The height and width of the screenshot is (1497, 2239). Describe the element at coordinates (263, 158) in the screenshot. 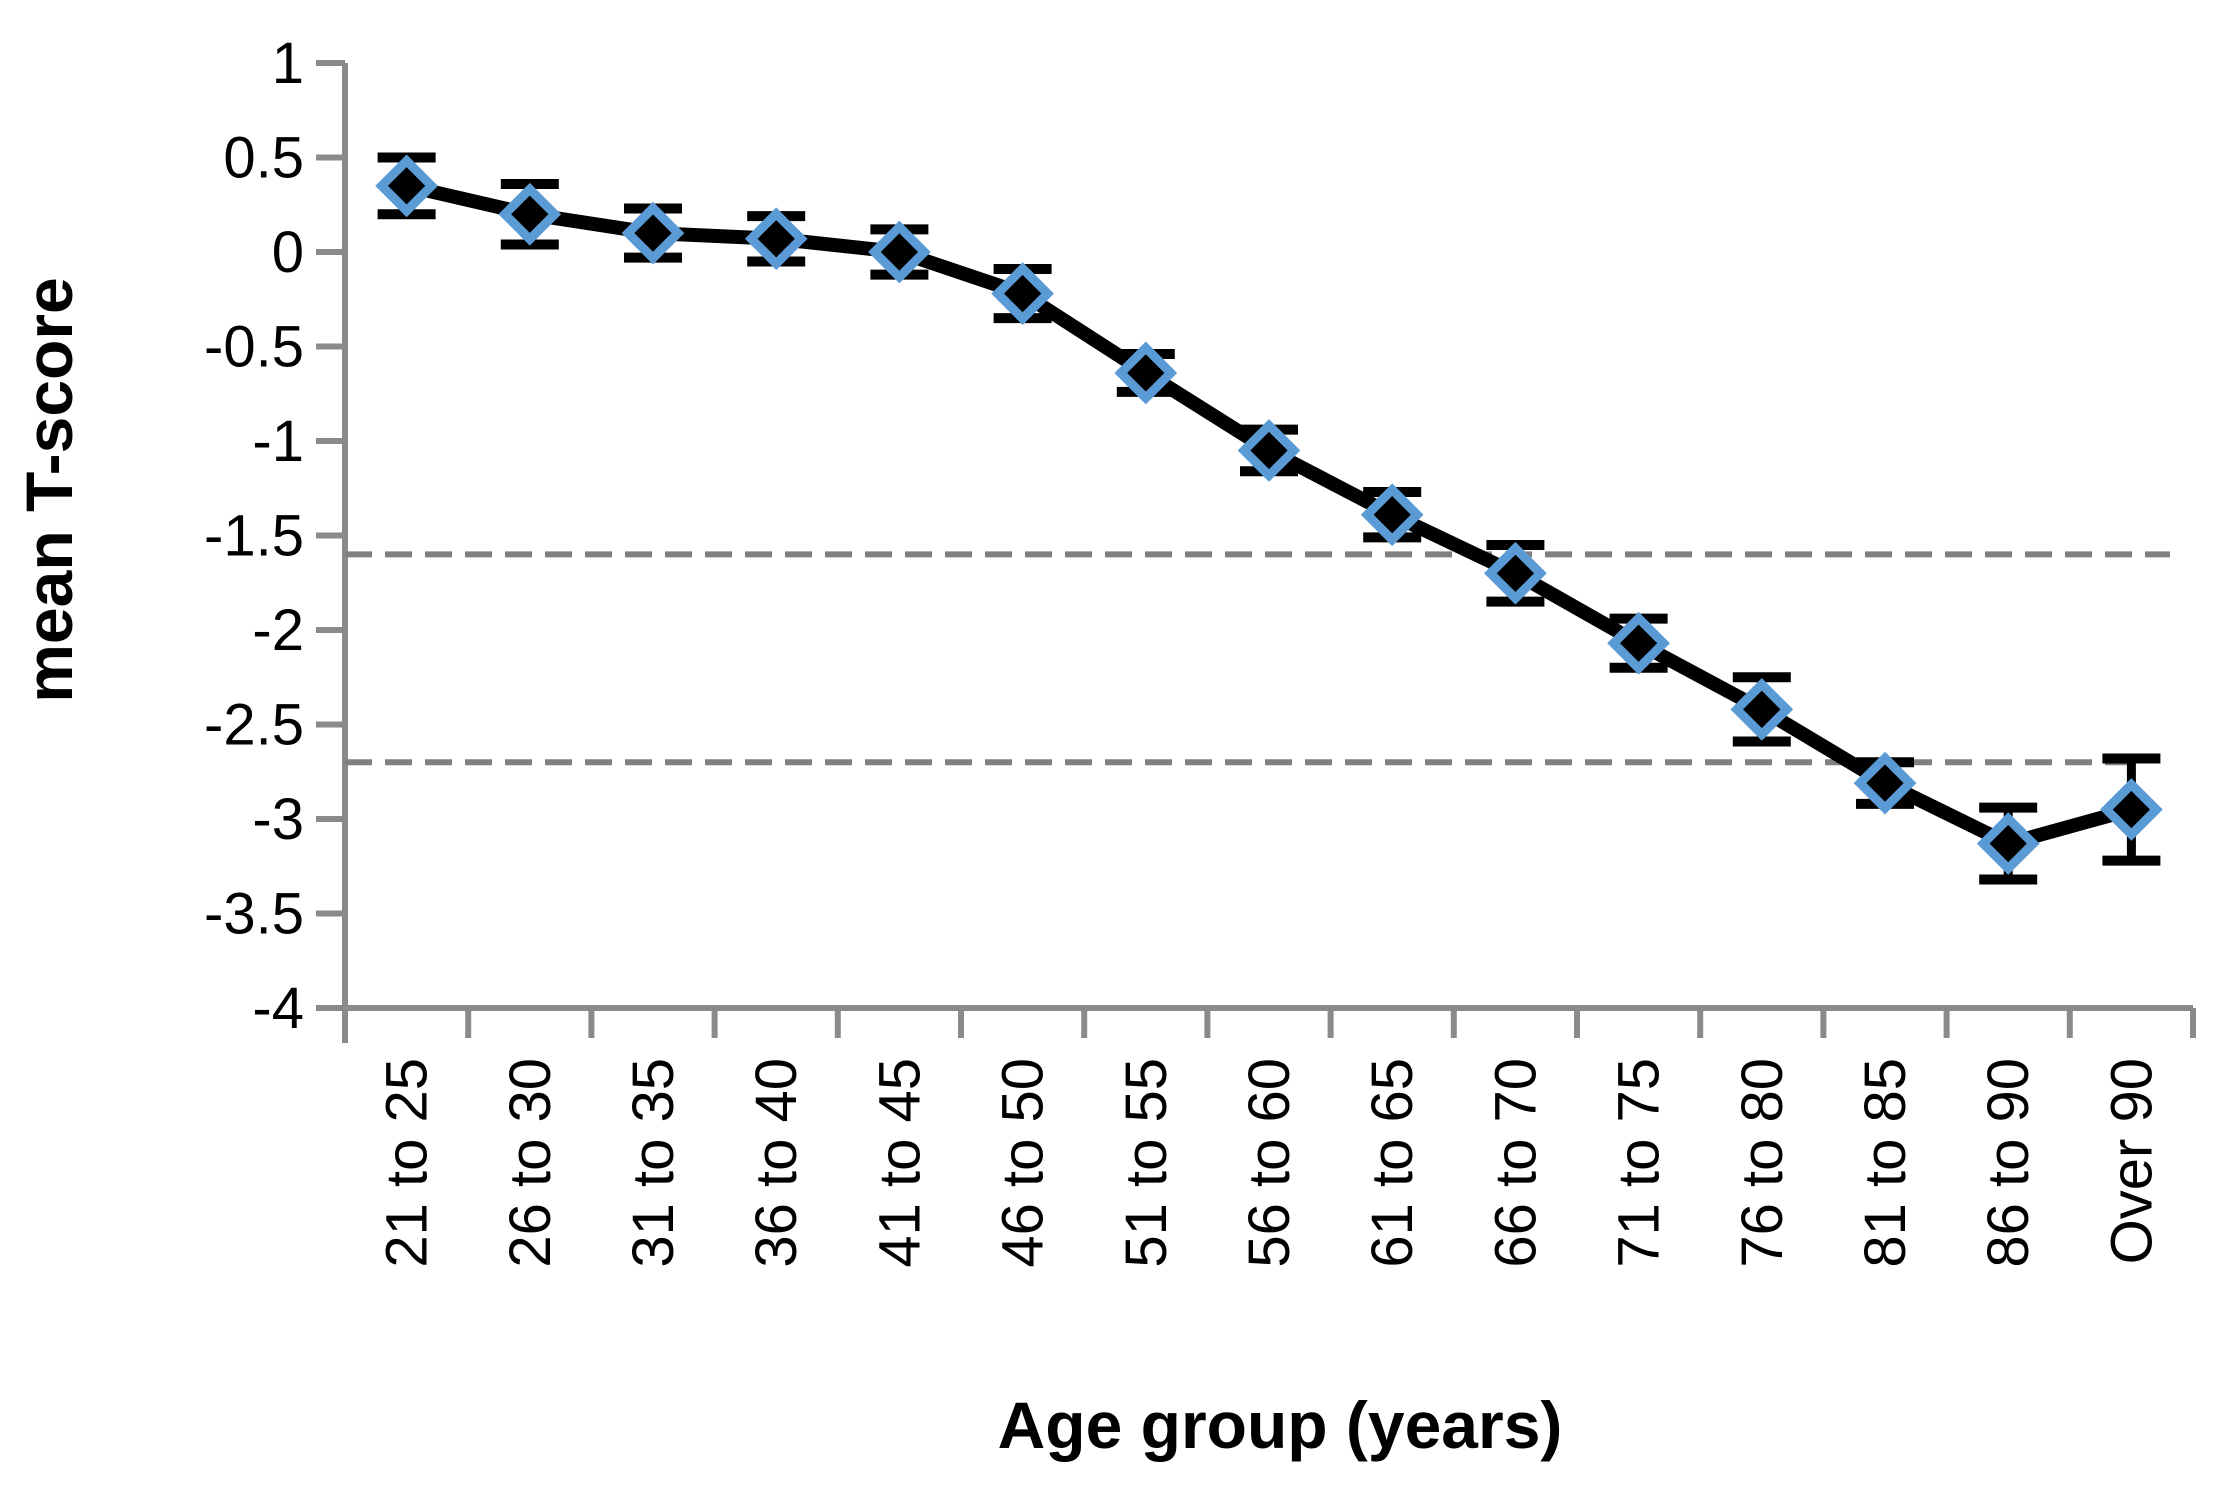

I see `y-tick-label: 0.5` at that location.